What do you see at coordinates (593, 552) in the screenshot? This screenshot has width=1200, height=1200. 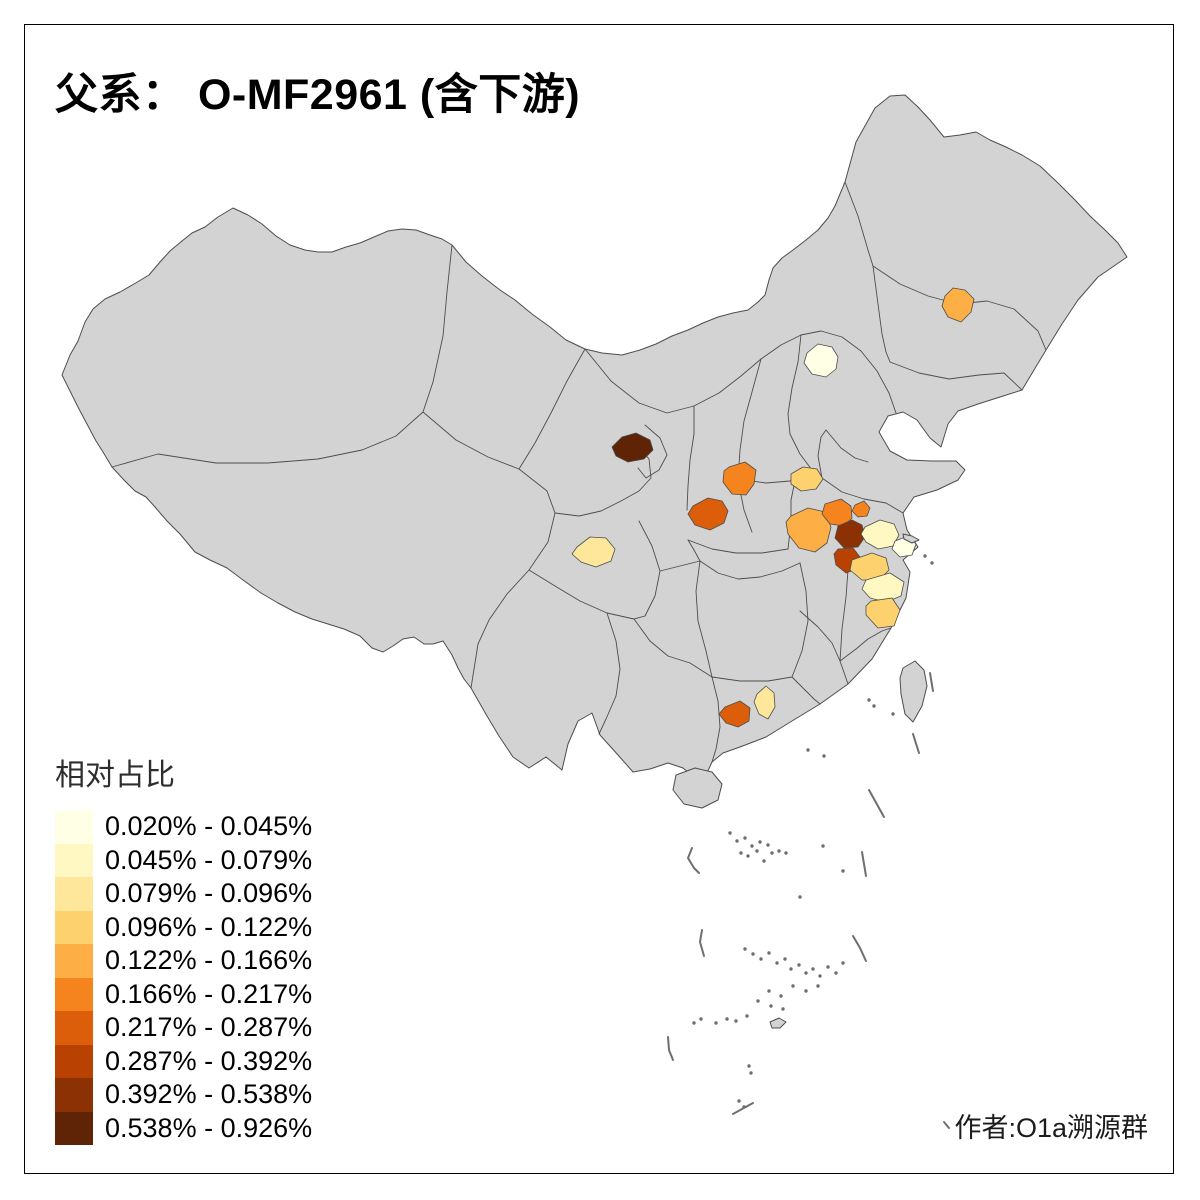 I see `region-sichuan-chengdu-area` at bounding box center [593, 552].